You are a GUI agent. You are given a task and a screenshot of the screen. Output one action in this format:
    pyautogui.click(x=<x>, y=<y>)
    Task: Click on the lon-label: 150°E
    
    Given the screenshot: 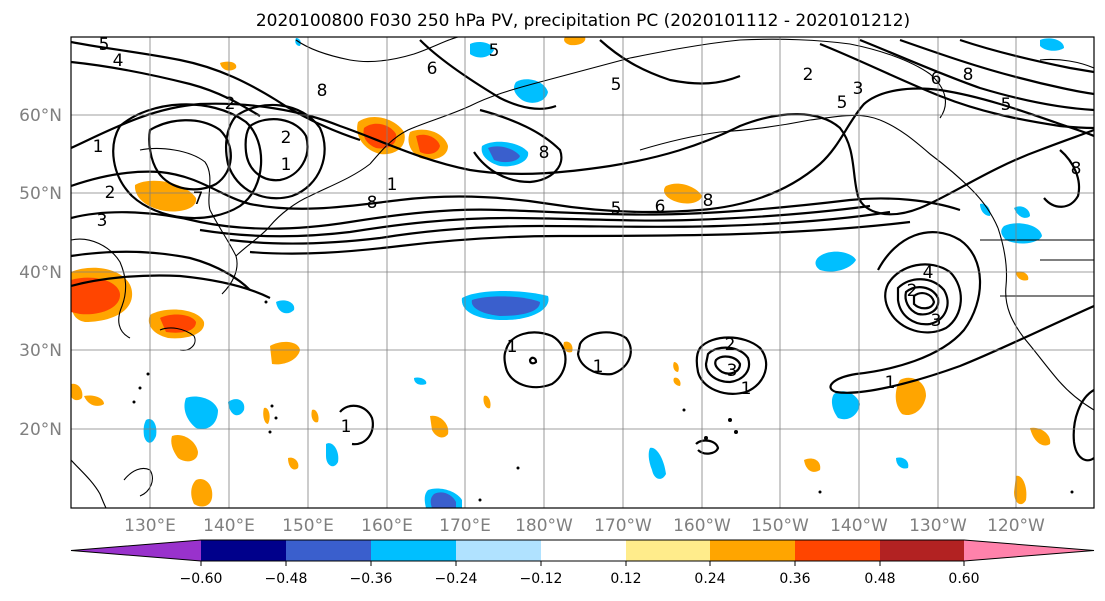 What is the action you would take?
    pyautogui.click(x=308, y=526)
    